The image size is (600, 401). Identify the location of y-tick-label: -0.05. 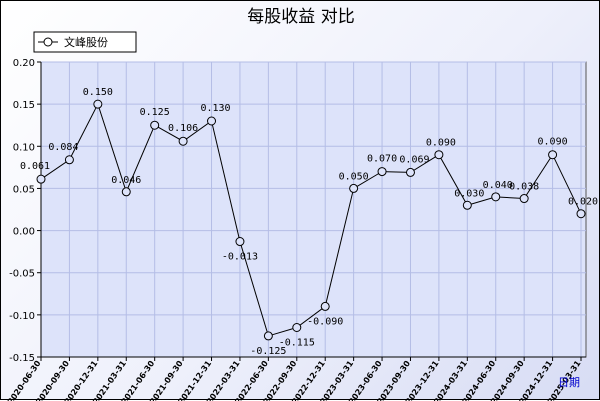
(22, 274).